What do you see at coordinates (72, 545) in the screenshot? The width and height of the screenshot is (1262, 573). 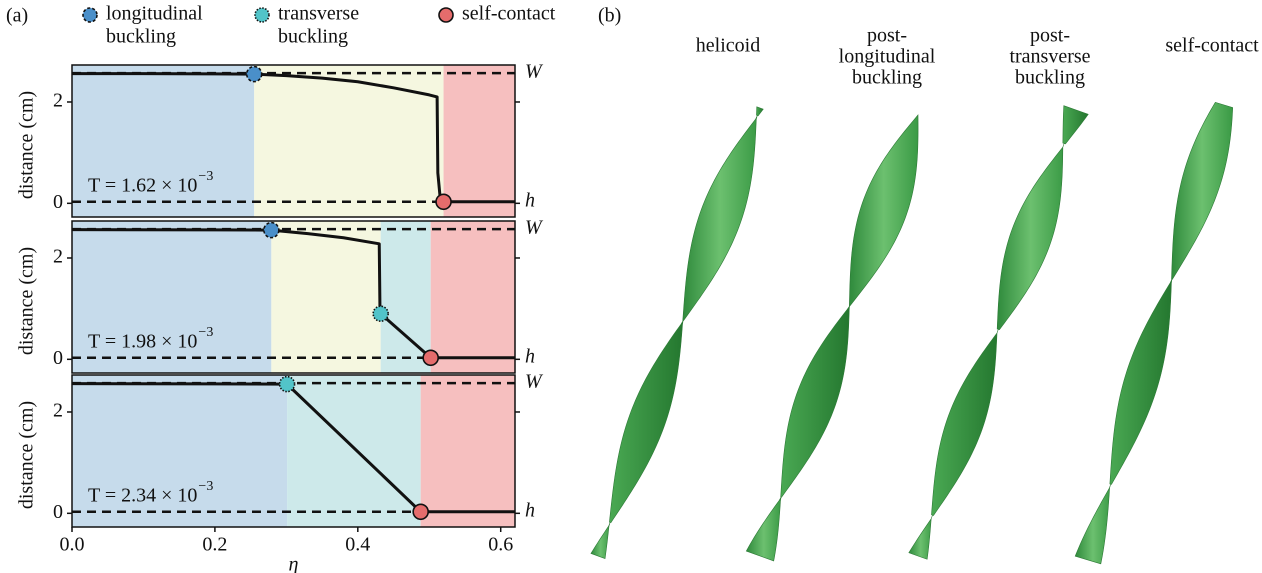 I see `x-tick-label: 0.0` at bounding box center [72, 545].